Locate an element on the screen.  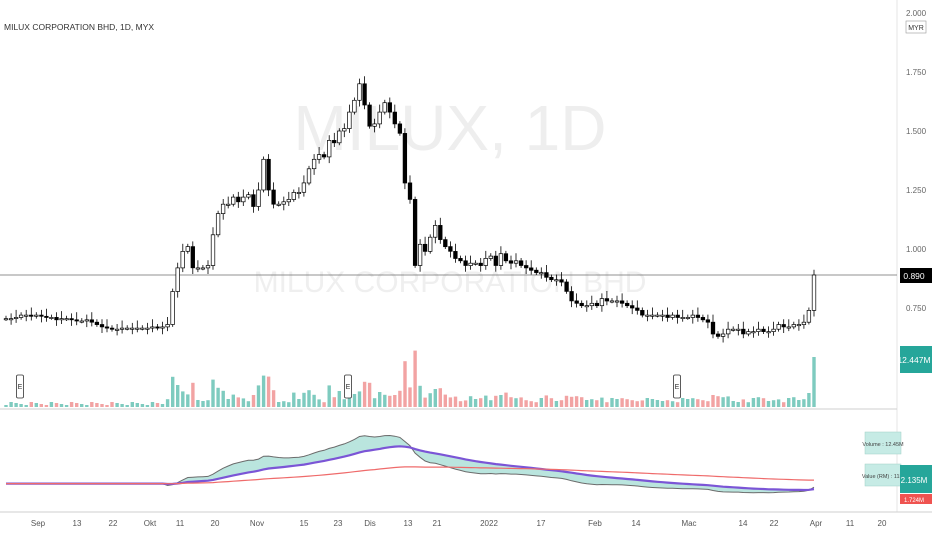
price-tick-label: 1.000 is located at coordinates (916, 249).